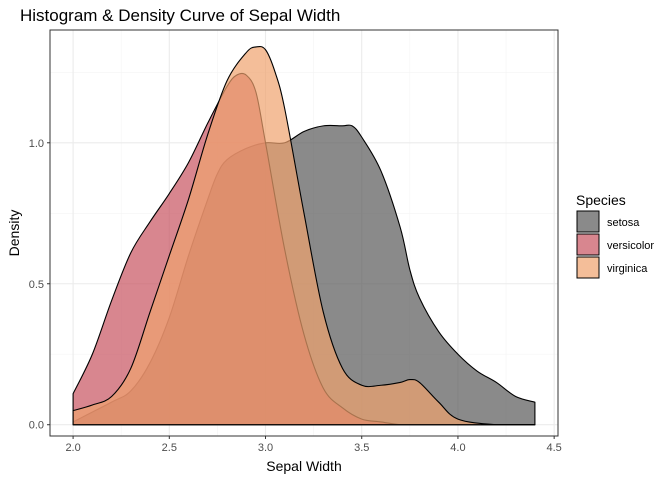  I want to click on legend: Species setosa versicolor virginica, so click(615, 235).